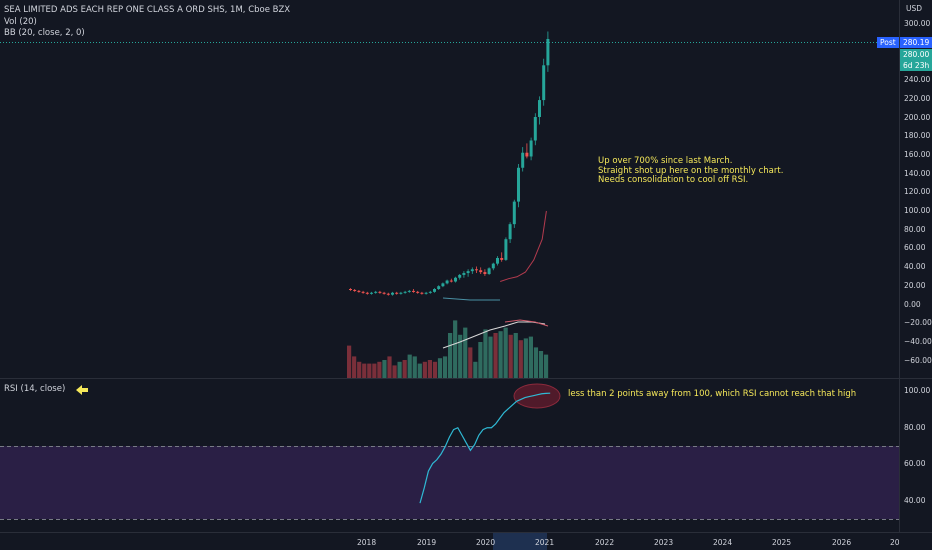 This screenshot has width=932, height=550. I want to click on post-price-tag: 280.19, so click(916, 42).